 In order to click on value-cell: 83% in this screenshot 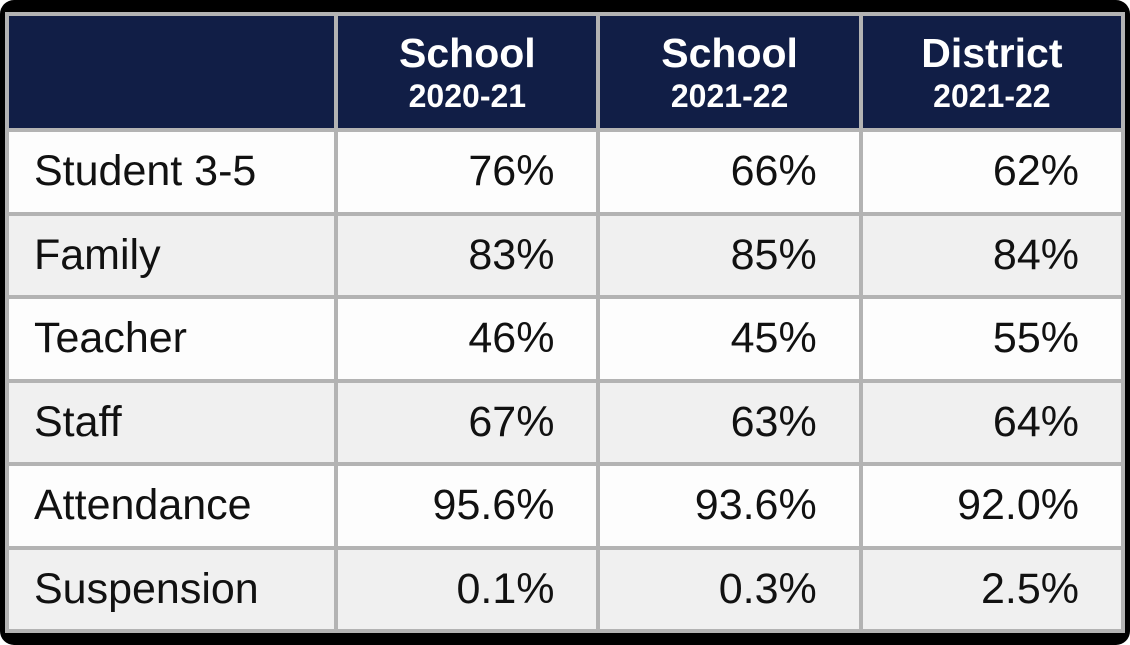, I will do `click(467, 255)`.